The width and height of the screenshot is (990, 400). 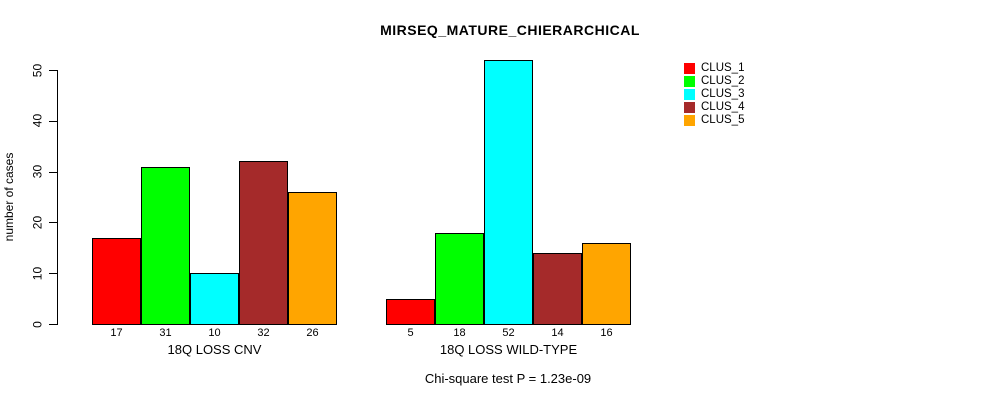 What do you see at coordinates (508, 349) in the screenshot?
I see `x-group-label: 18Q LOSS WILD-TYPE` at bounding box center [508, 349].